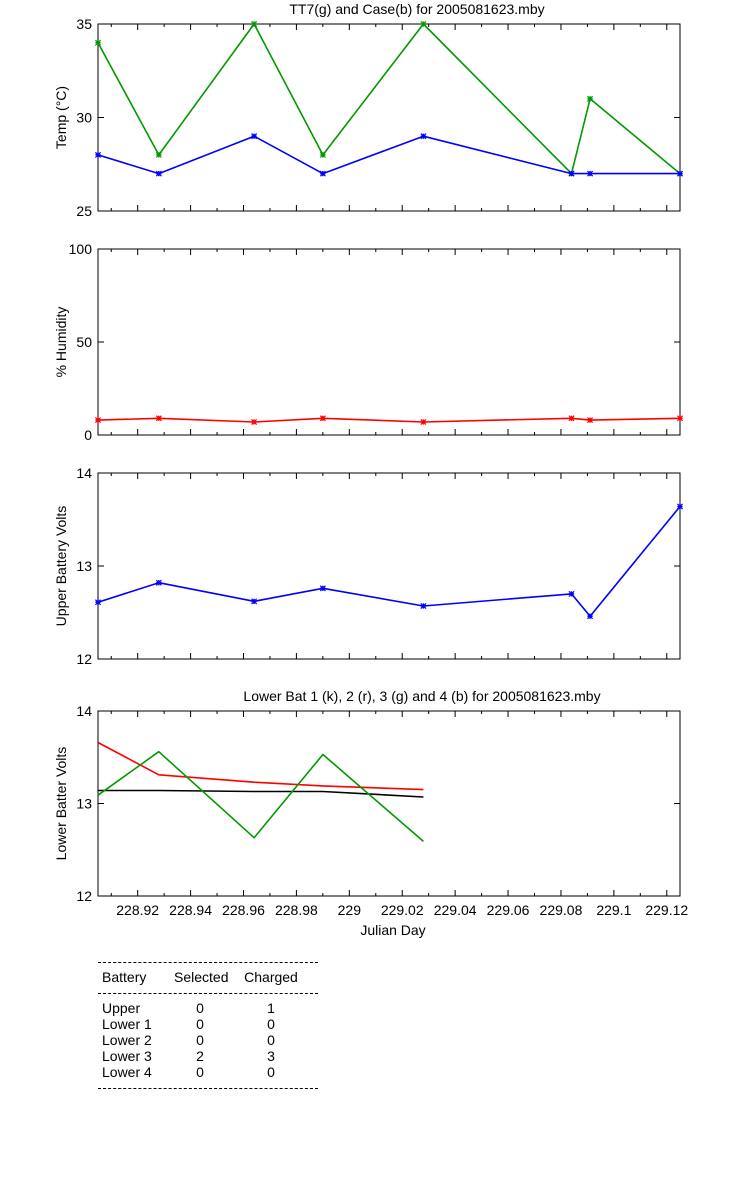 This screenshot has width=750, height=1200. What do you see at coordinates (84, 24) in the screenshot?
I see `y-tick-label: 35` at bounding box center [84, 24].